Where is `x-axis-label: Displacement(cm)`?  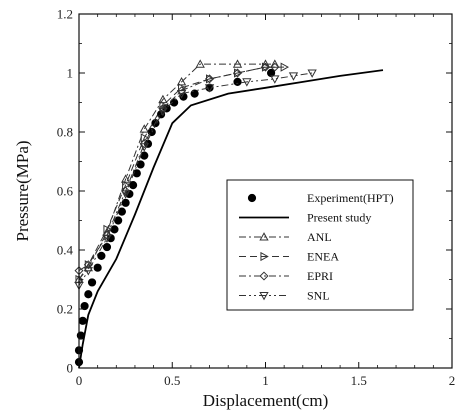 x-axis-label: Displacement(cm) is located at coordinates (266, 400).